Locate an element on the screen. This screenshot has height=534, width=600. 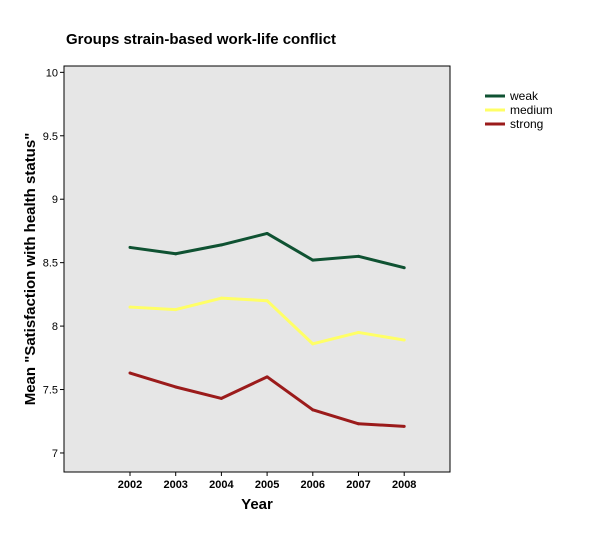
x-tick-label: 2004 is located at coordinates (221, 485).